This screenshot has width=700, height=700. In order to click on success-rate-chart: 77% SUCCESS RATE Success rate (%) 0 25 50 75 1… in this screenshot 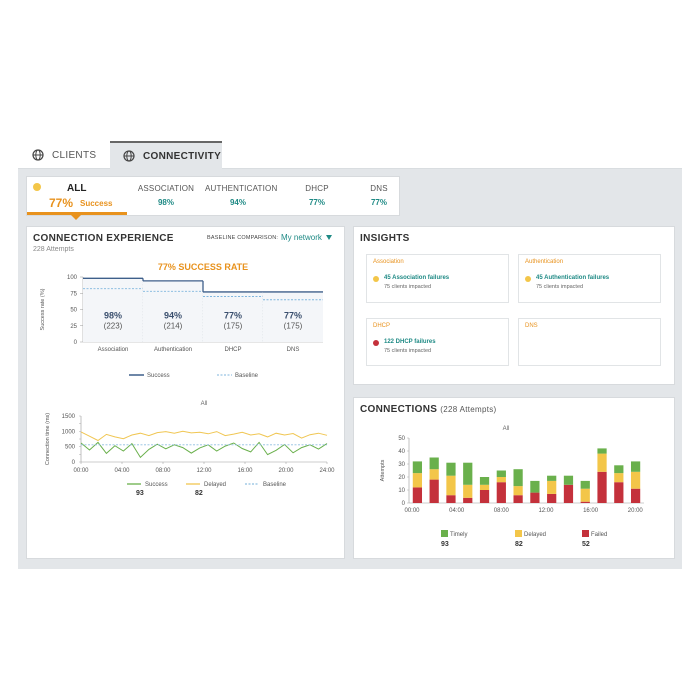, I will do `click(181, 320)`.